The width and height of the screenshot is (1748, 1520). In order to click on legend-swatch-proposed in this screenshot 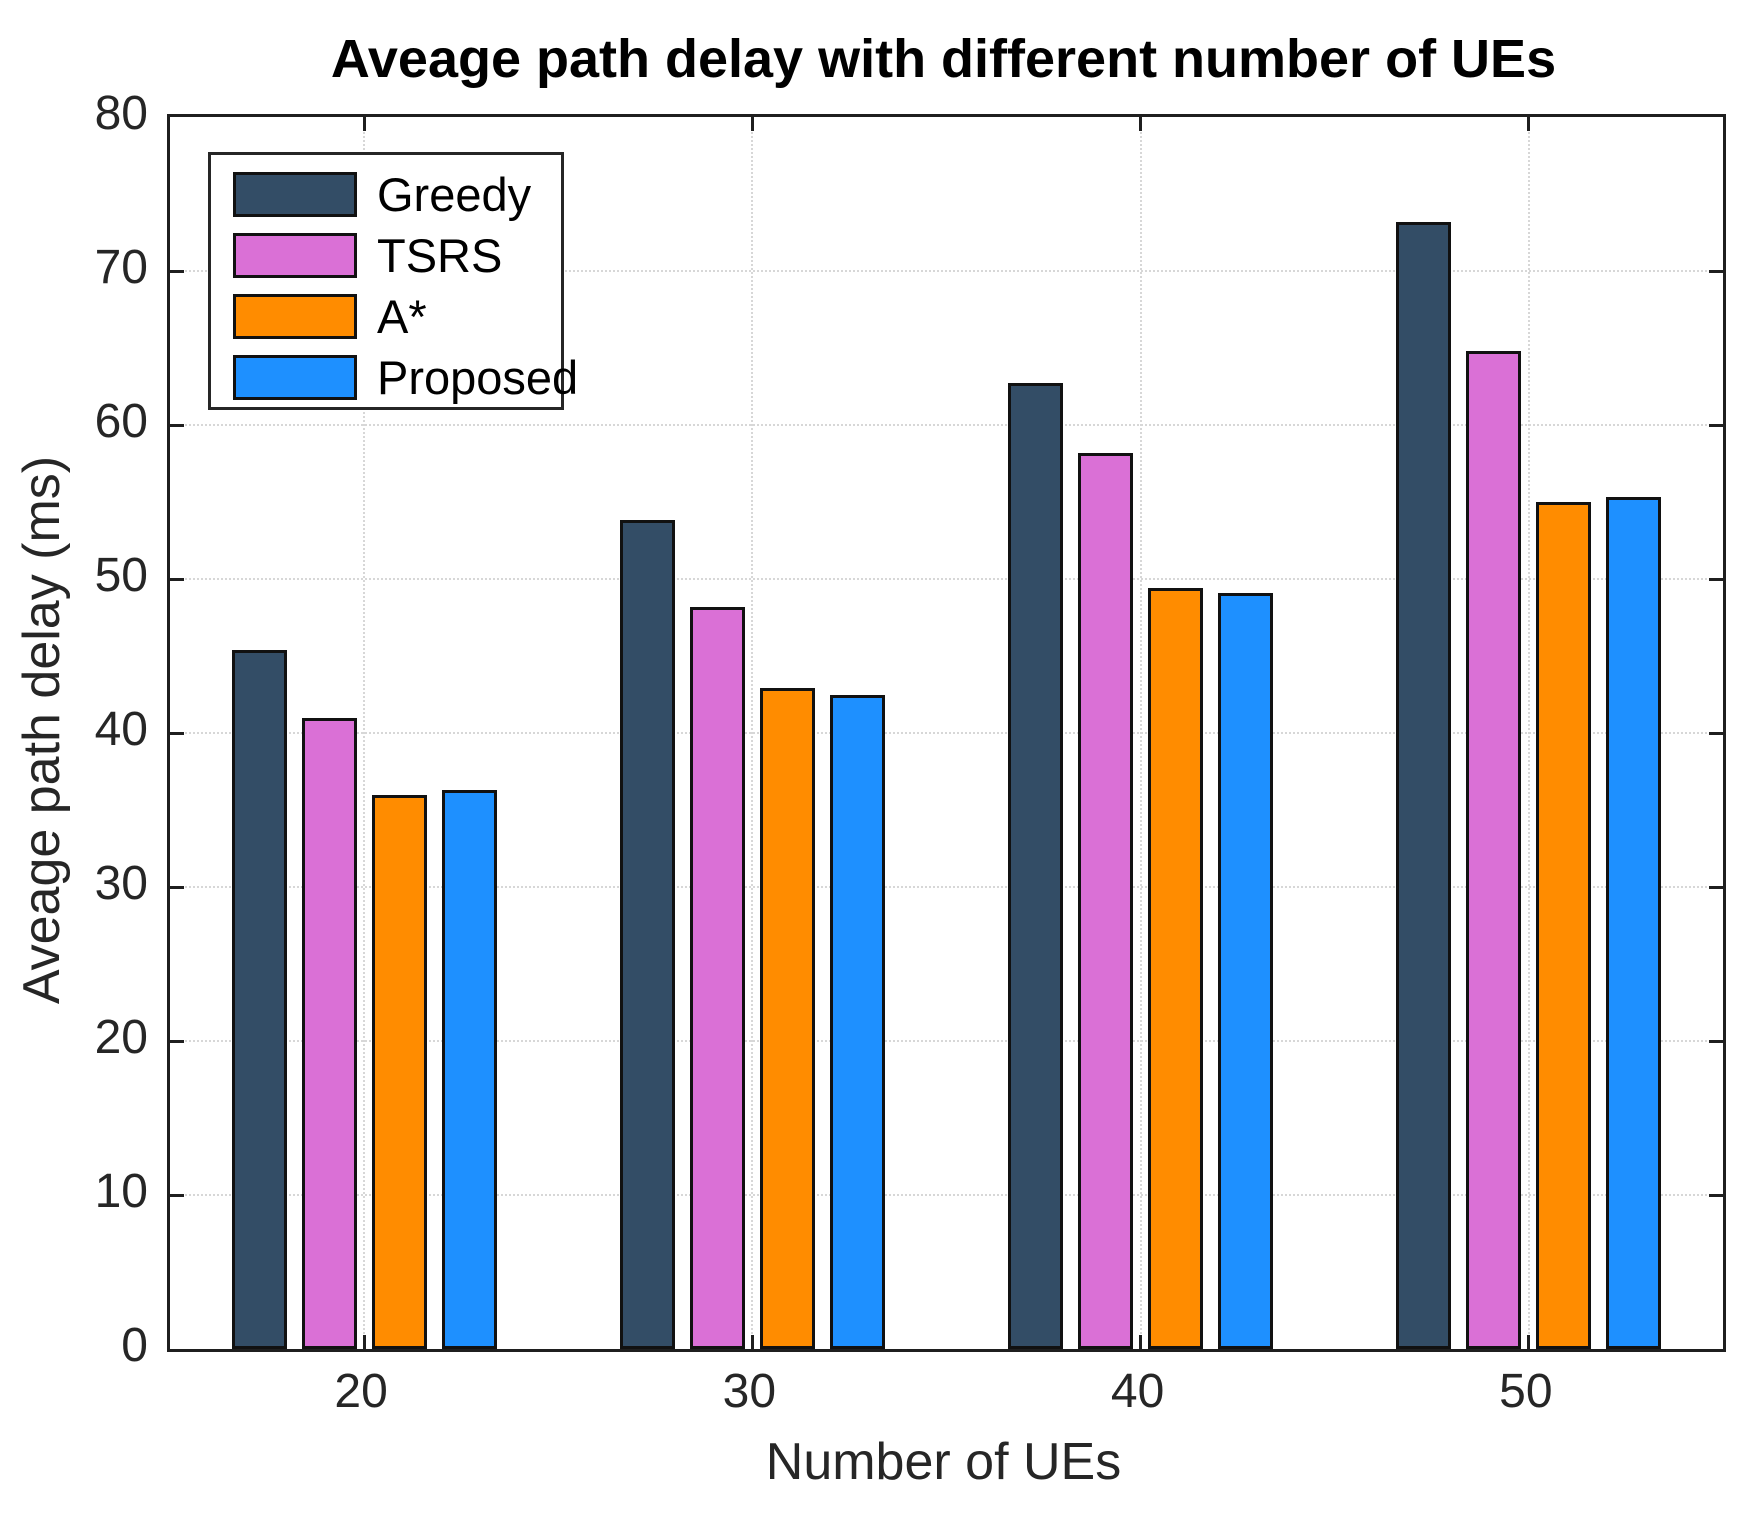, I will do `click(295, 377)`.